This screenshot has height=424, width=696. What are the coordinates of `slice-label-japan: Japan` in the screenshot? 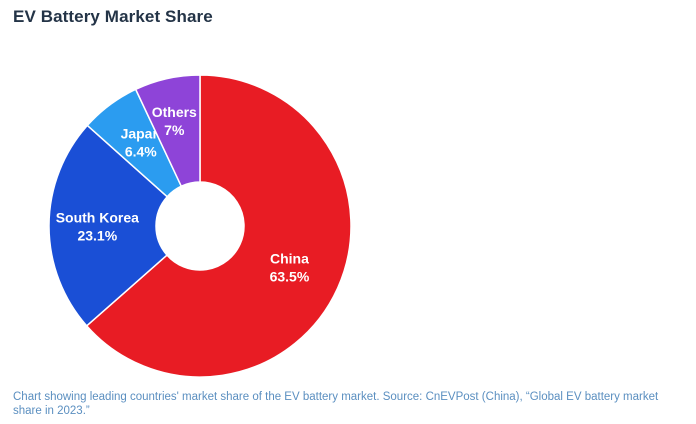 It's located at (141, 133).